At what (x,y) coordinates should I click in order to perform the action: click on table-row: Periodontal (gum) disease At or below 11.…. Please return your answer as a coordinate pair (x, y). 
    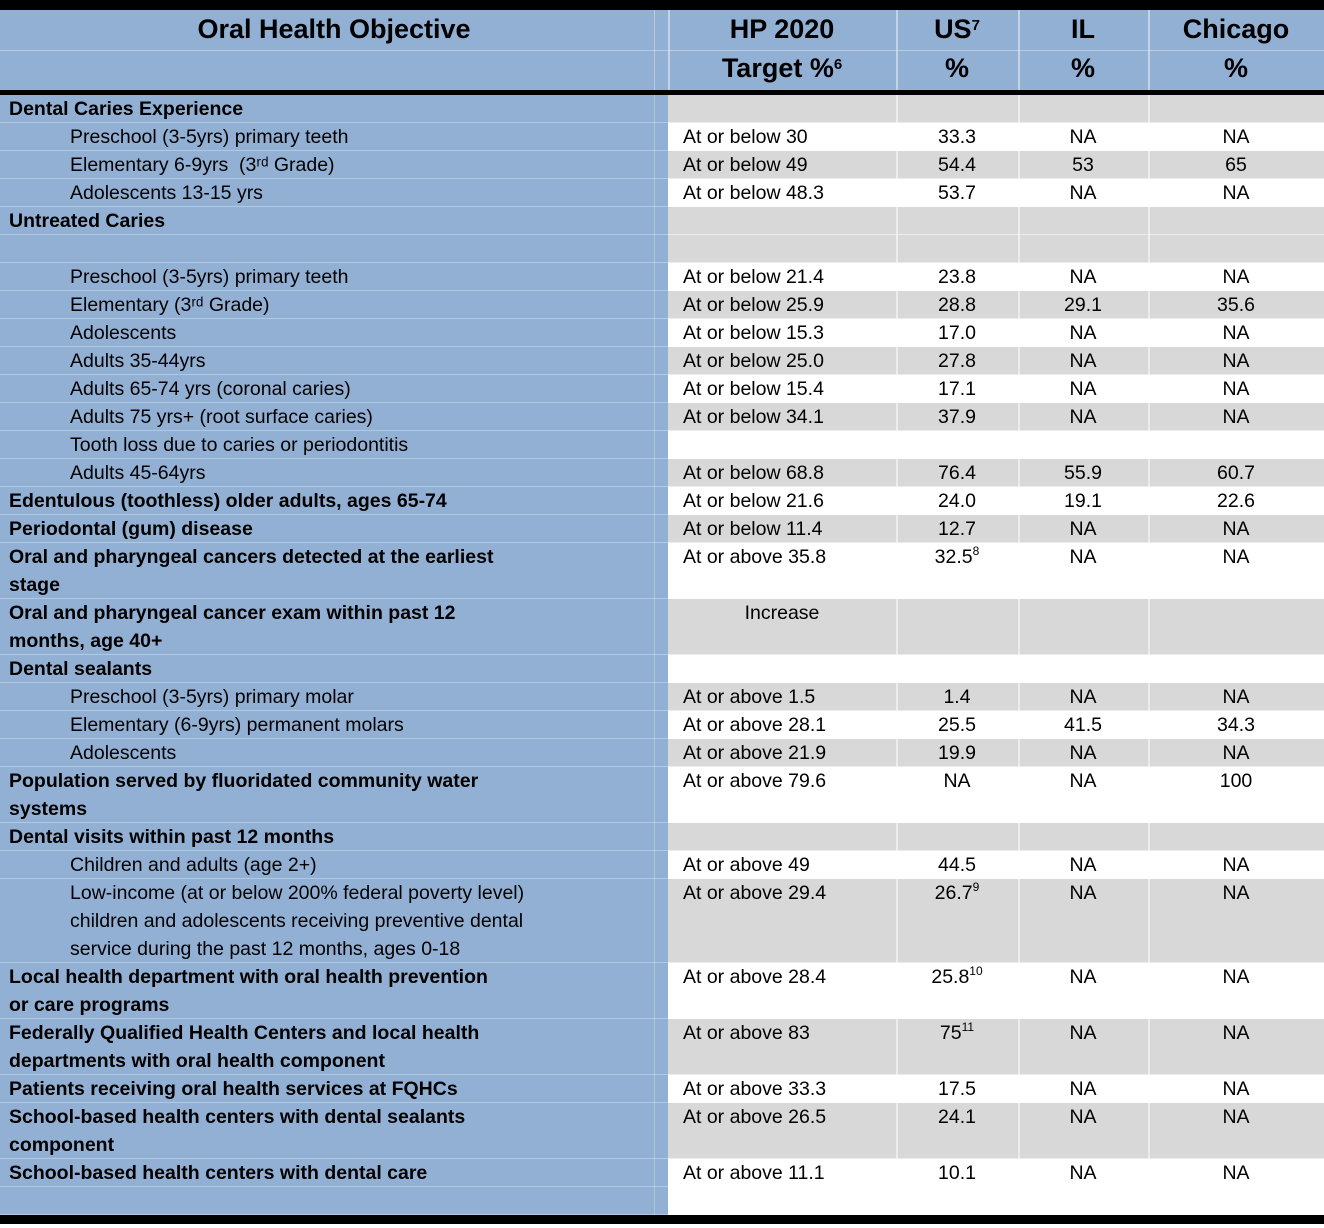
    Looking at the image, I should click on (662, 529).